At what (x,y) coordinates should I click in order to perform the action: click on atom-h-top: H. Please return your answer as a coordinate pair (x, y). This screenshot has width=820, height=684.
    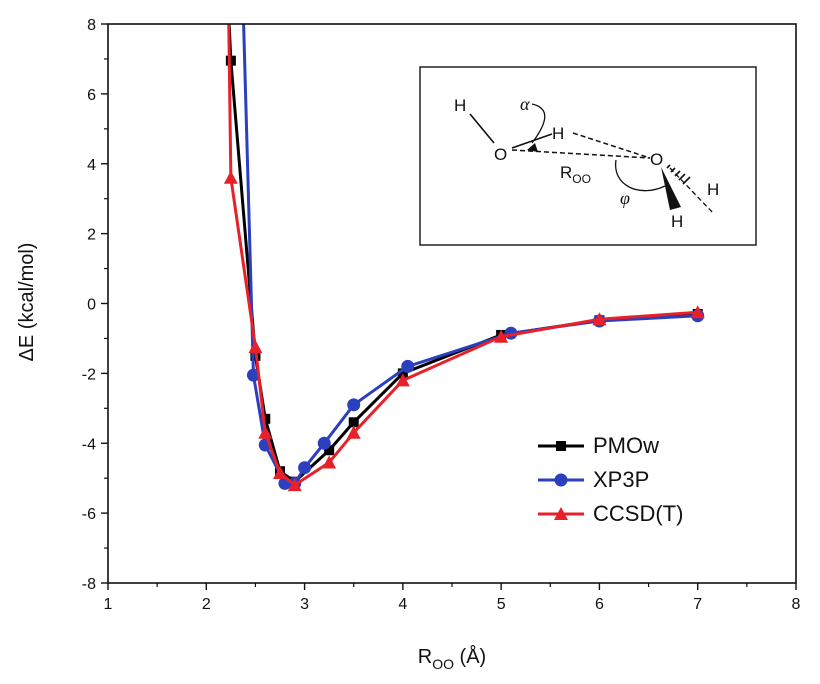
    Looking at the image, I should click on (460, 105).